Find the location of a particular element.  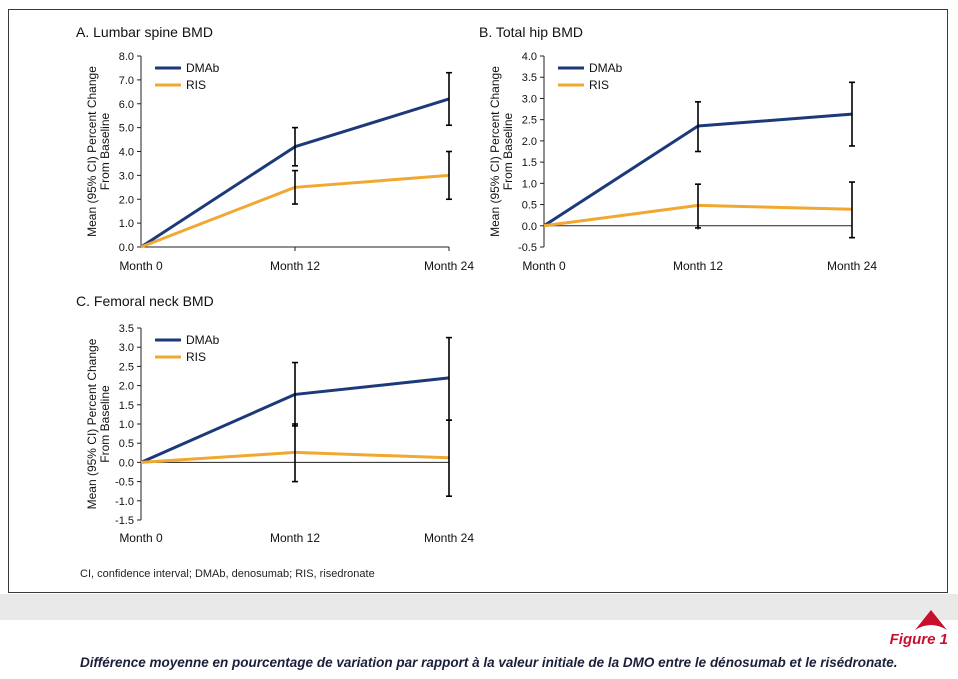

y-tick-label: 6.0 is located at coordinates (126, 105).